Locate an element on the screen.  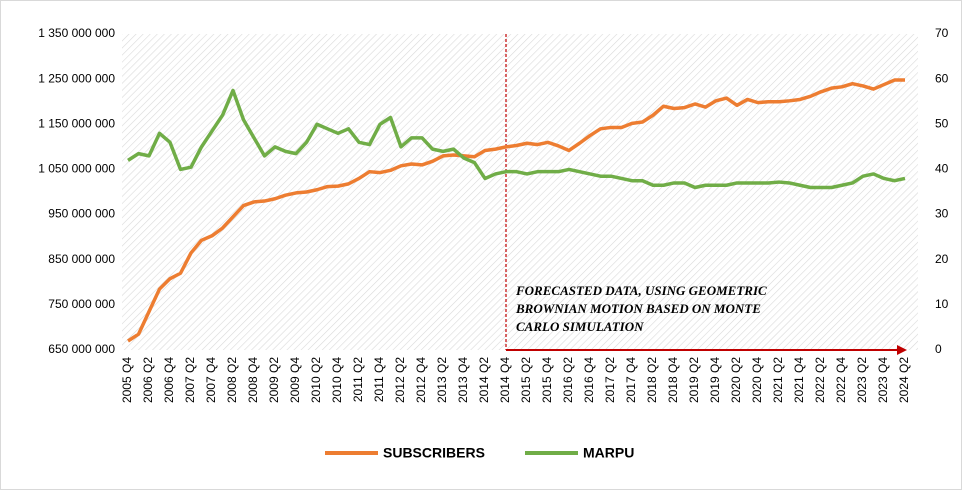
x-tick-label: 2012 Q4 is located at coordinates (421, 380).